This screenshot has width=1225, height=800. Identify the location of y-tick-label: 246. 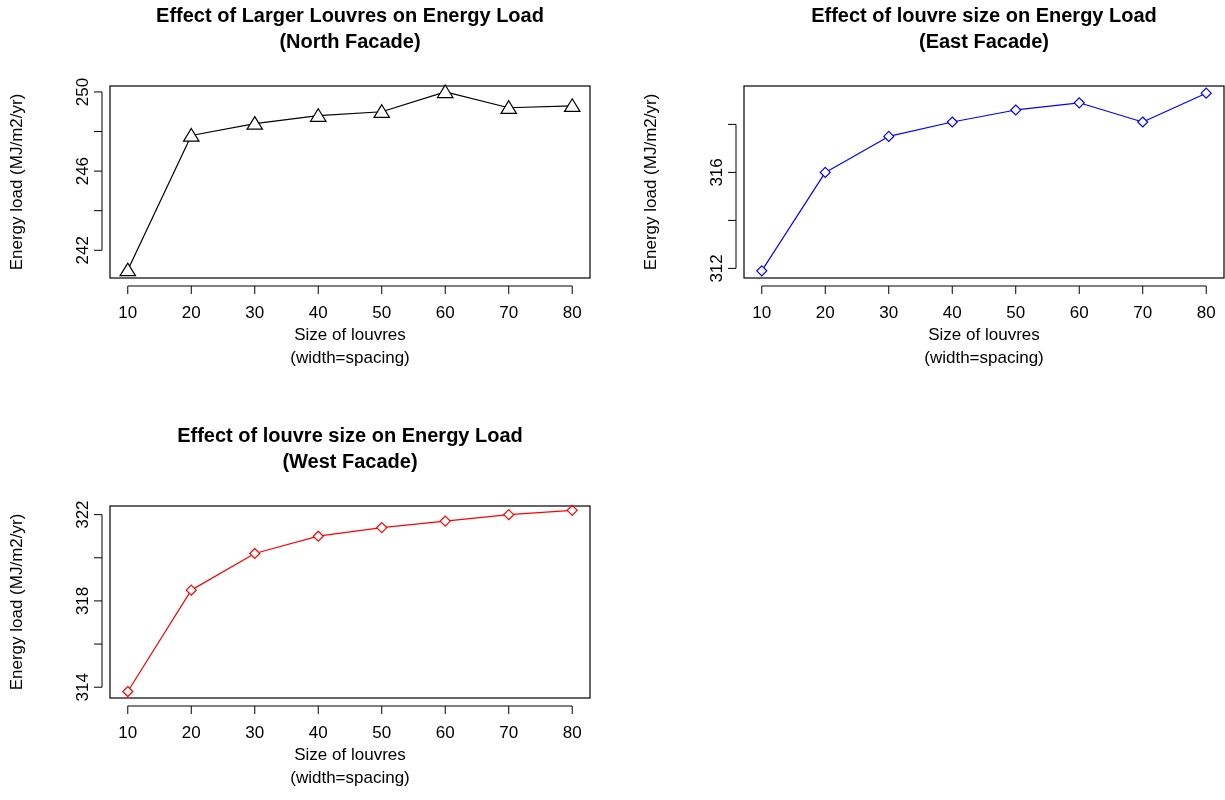
(82, 171).